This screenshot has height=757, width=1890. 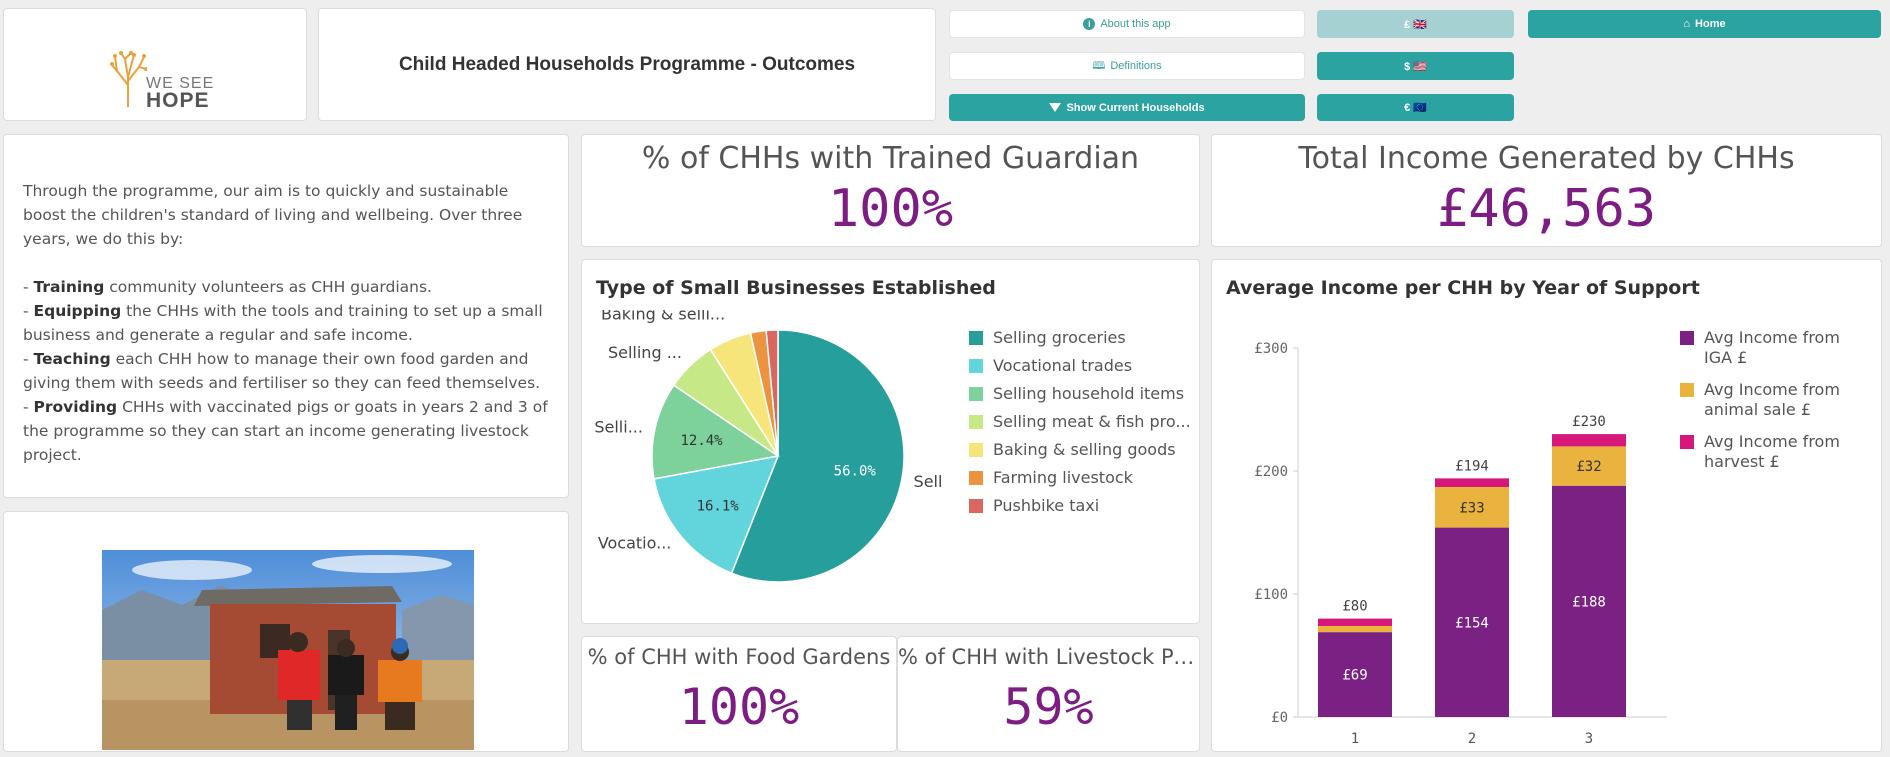 I want to click on legend-label: Selling household items, so click(x=1089, y=393).